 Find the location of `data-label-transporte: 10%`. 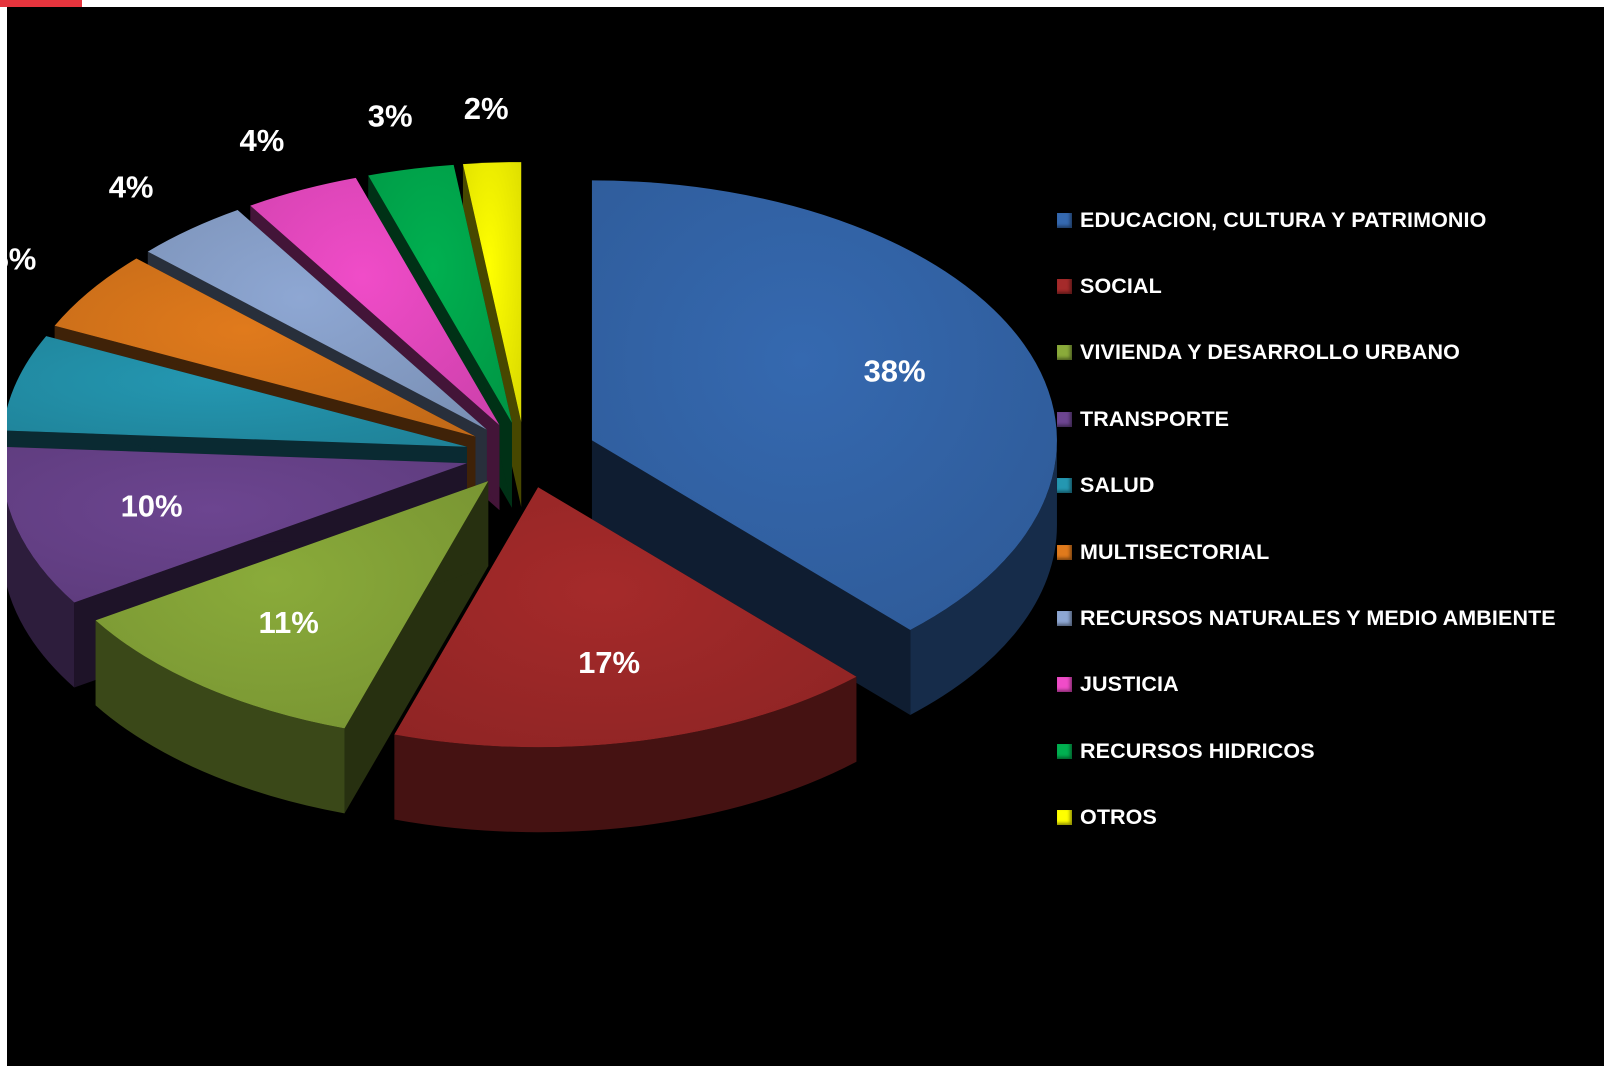

data-label-transporte: 10% is located at coordinates (152, 506).